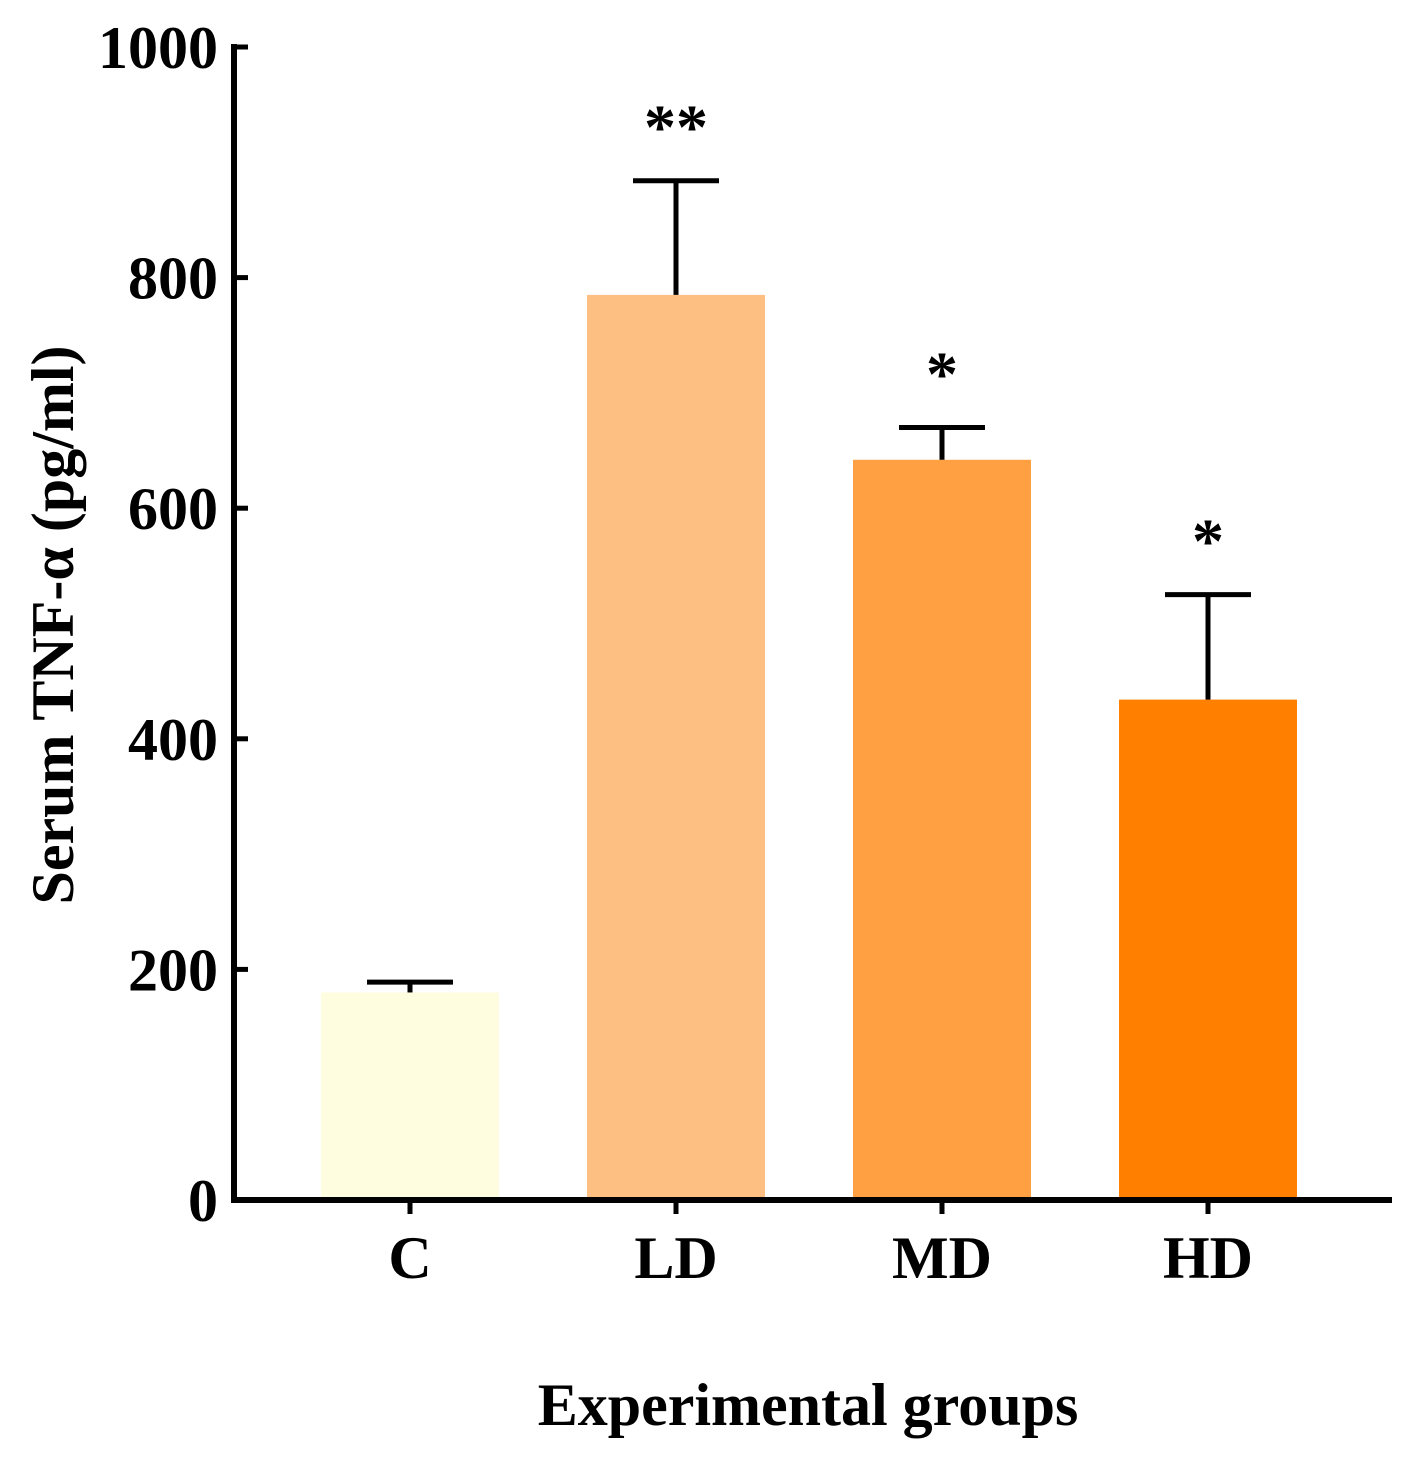  What do you see at coordinates (676, 127) in the screenshot?
I see `significance-ld: **` at bounding box center [676, 127].